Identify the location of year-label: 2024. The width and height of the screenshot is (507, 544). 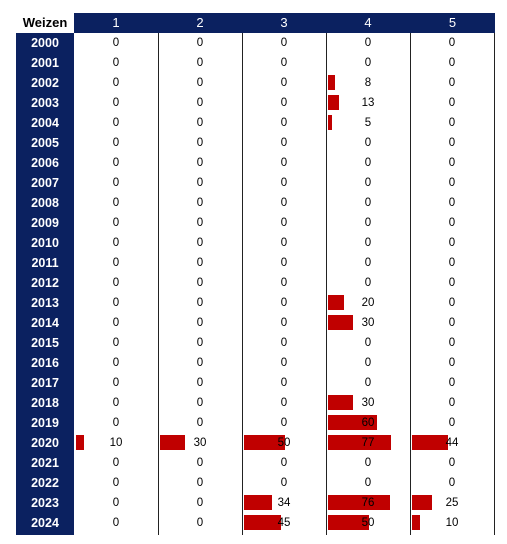
(45, 523).